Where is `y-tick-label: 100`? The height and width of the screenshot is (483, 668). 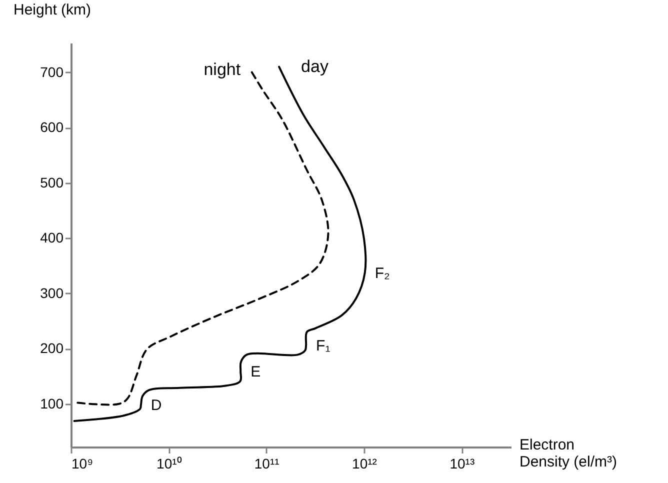
y-tick-label: 100 is located at coordinates (52, 403).